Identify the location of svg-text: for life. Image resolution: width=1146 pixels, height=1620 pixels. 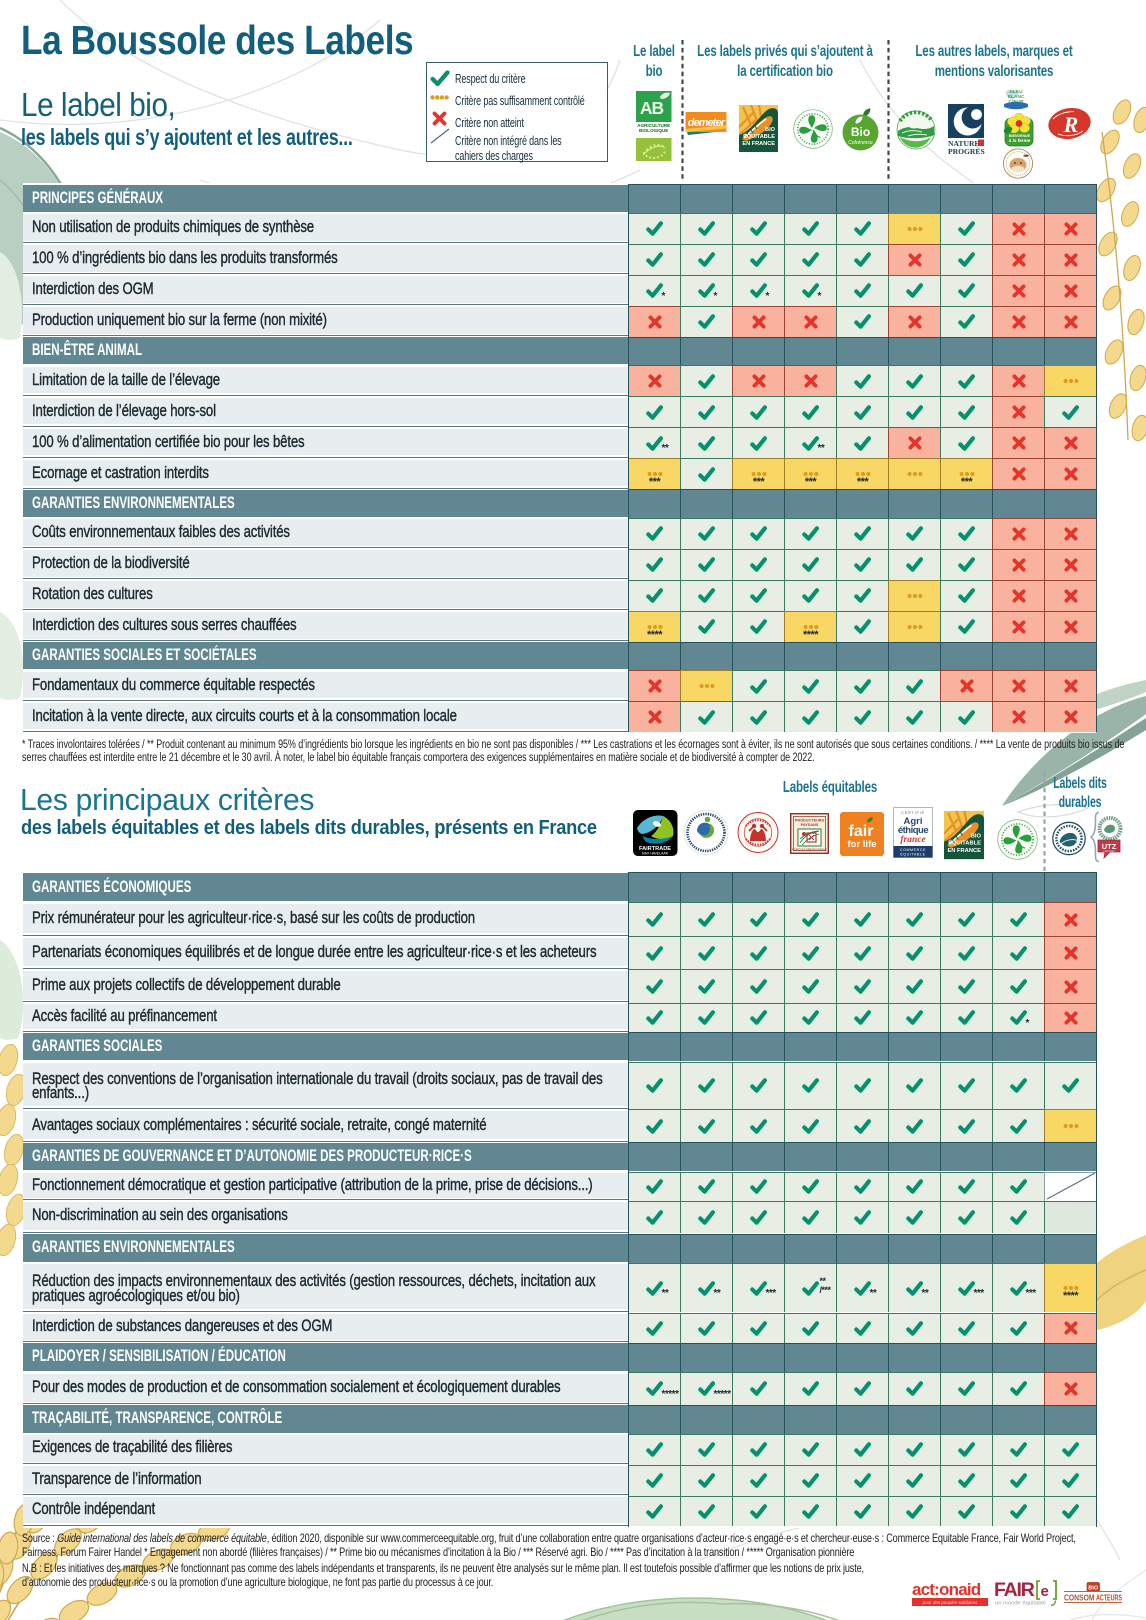
(861, 844).